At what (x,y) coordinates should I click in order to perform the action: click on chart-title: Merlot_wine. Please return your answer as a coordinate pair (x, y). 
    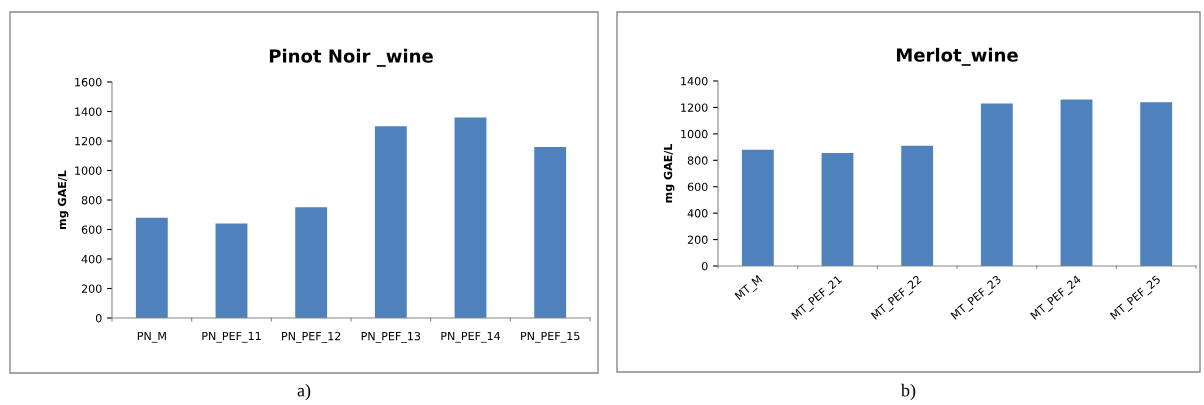
    Looking at the image, I should click on (957, 56).